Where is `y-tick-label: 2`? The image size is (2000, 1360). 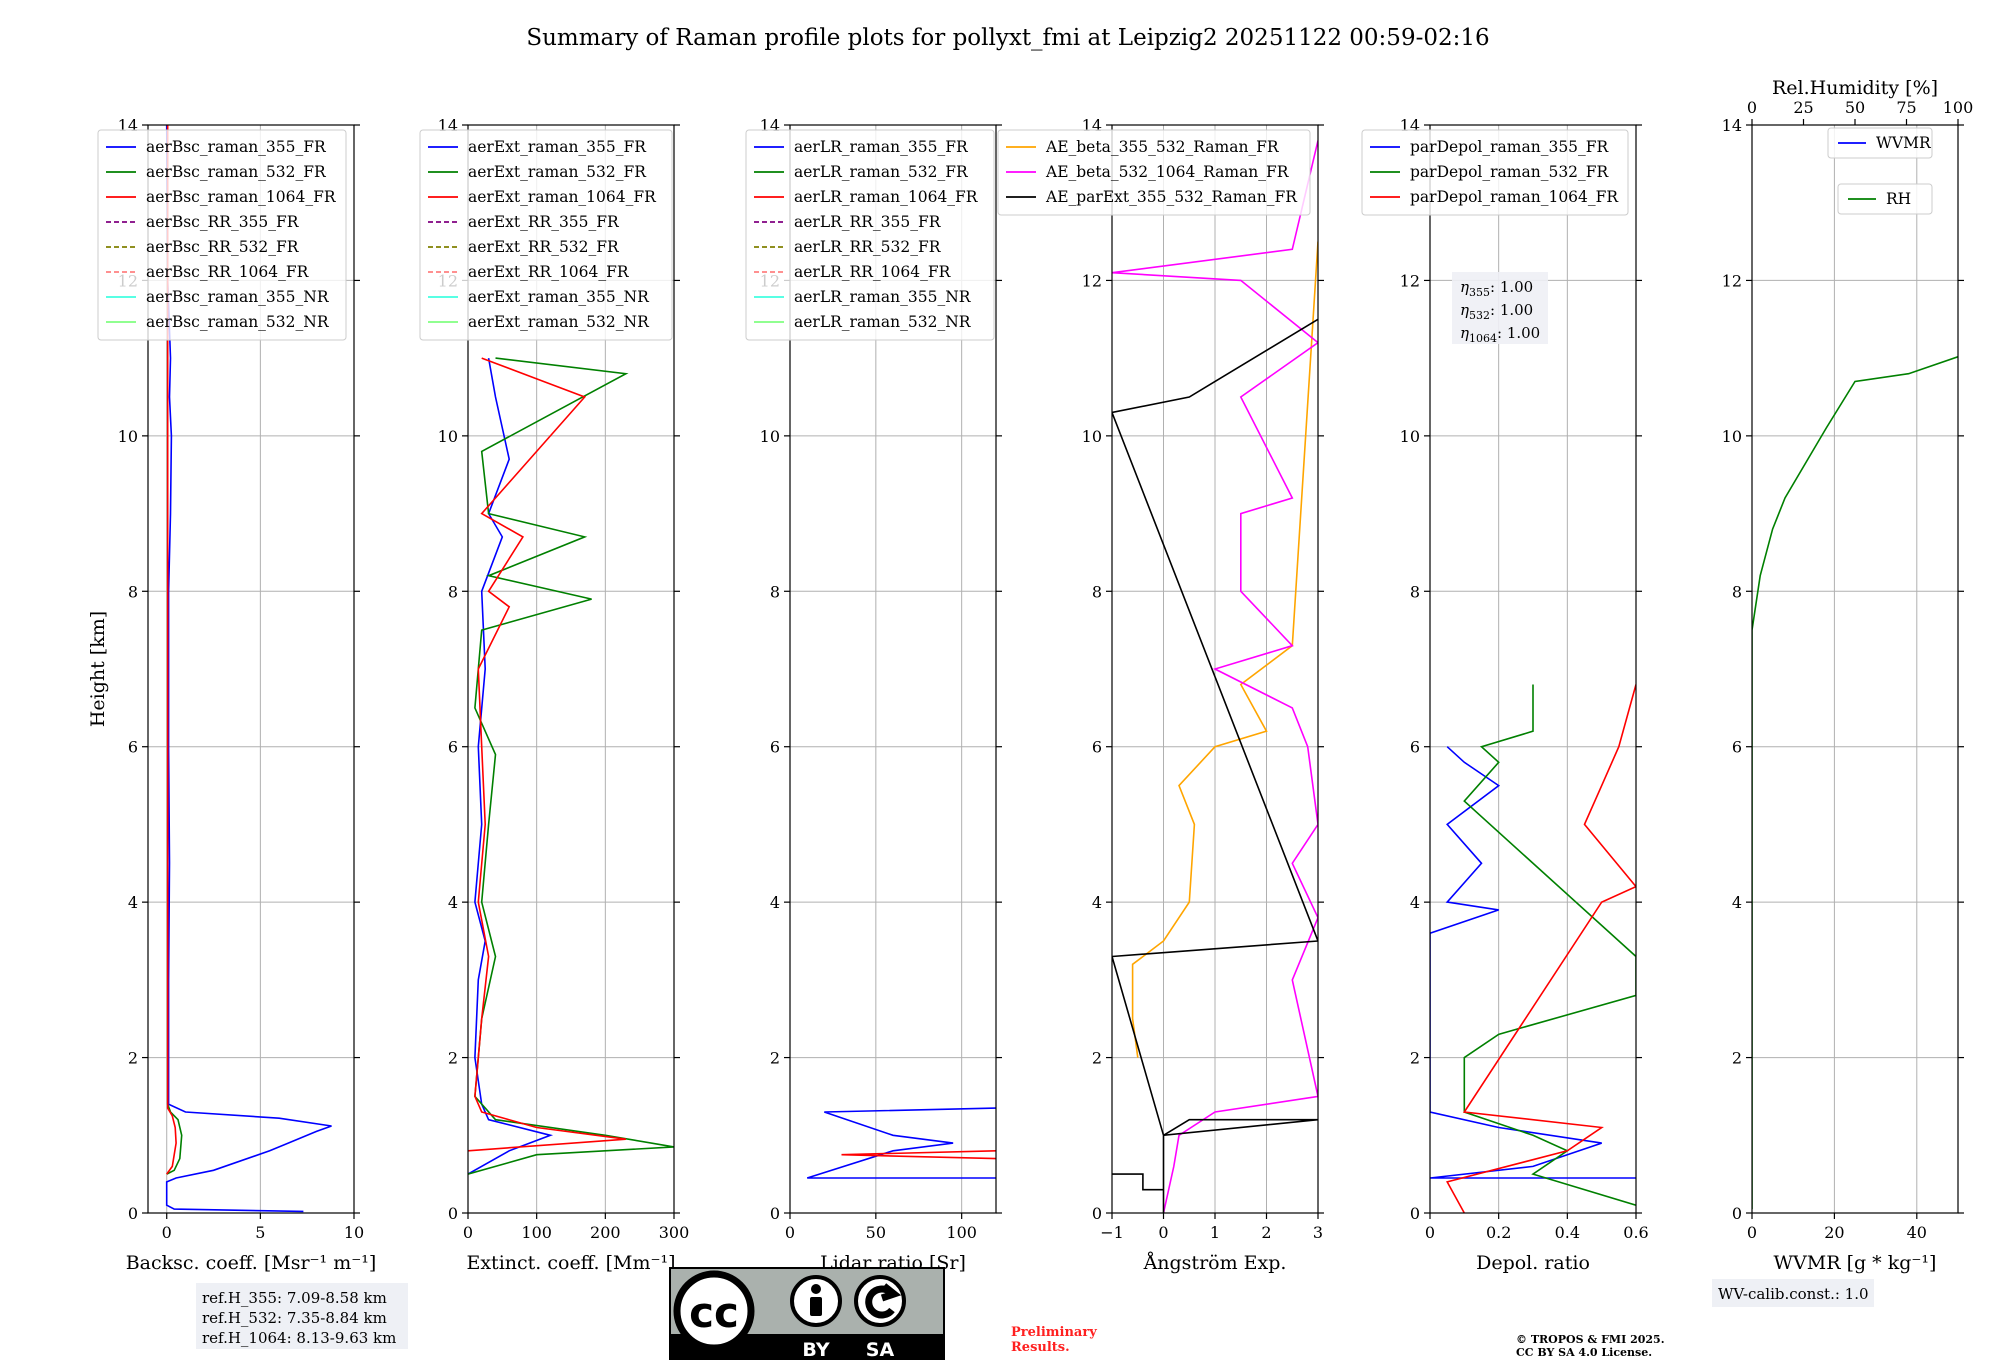 y-tick-label: 2 is located at coordinates (1415, 1058).